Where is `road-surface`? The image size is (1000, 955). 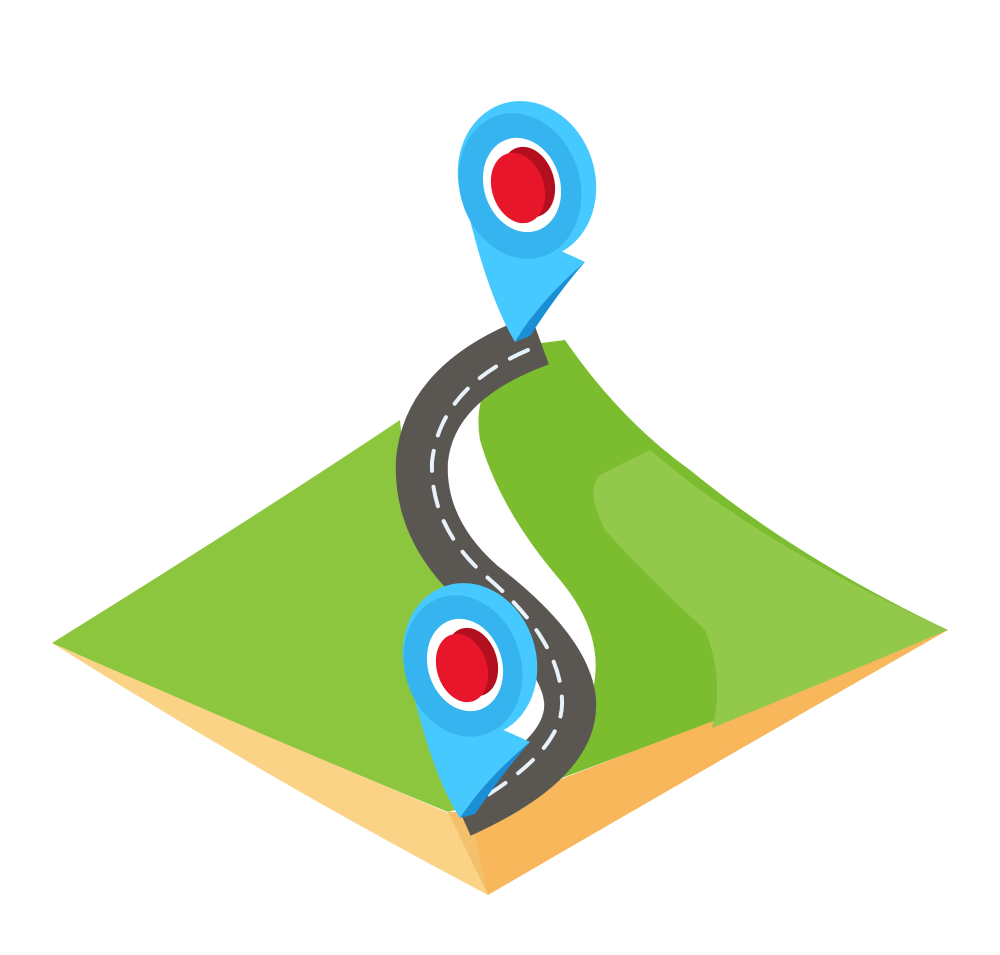
road-surface is located at coordinates (496, 575).